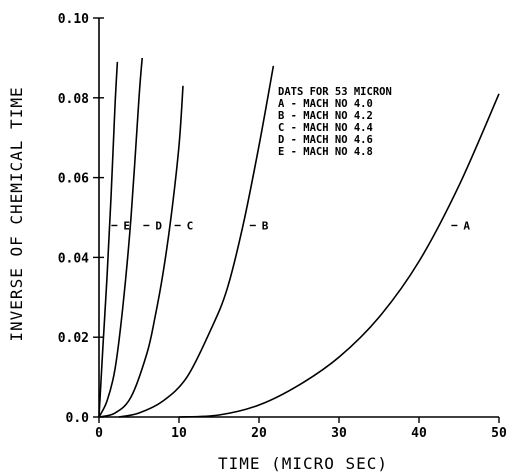  Describe the element at coordinates (303, 463) in the screenshot. I see `x-axis-title: TIME (MICRO SEC)` at that location.